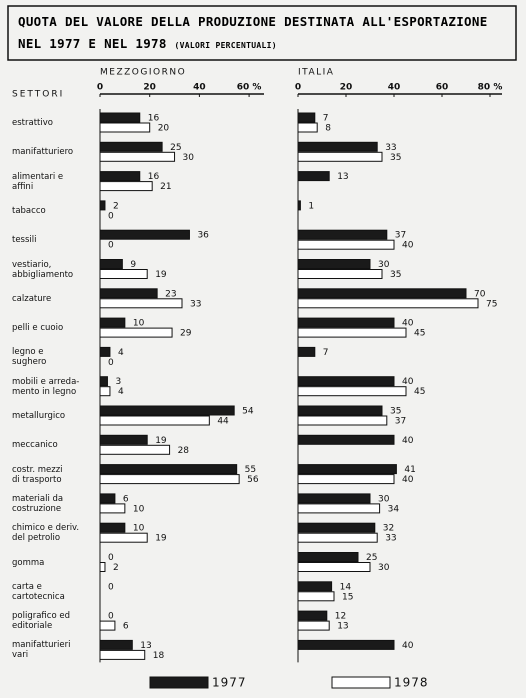  I want to click on x-tick-label: 40, so click(394, 88).